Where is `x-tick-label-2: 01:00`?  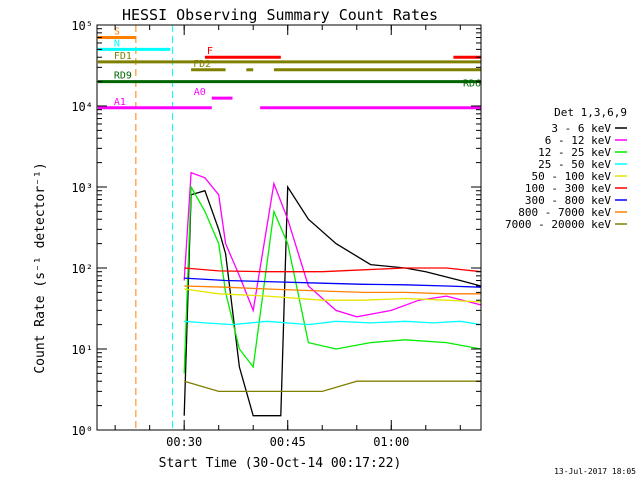
x-tick-label-2: 01:00 is located at coordinates (391, 442).